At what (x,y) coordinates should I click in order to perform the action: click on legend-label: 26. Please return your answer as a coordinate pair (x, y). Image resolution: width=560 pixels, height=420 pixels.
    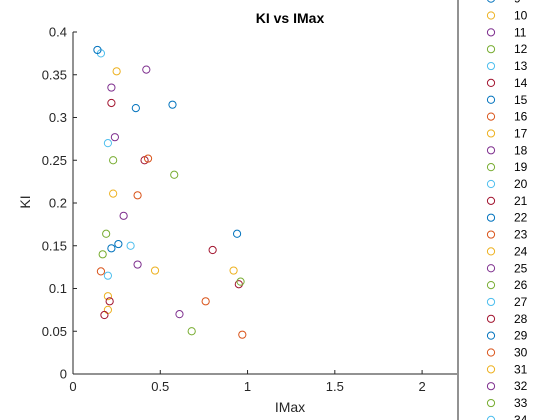
    Looking at the image, I should click on (521, 285).